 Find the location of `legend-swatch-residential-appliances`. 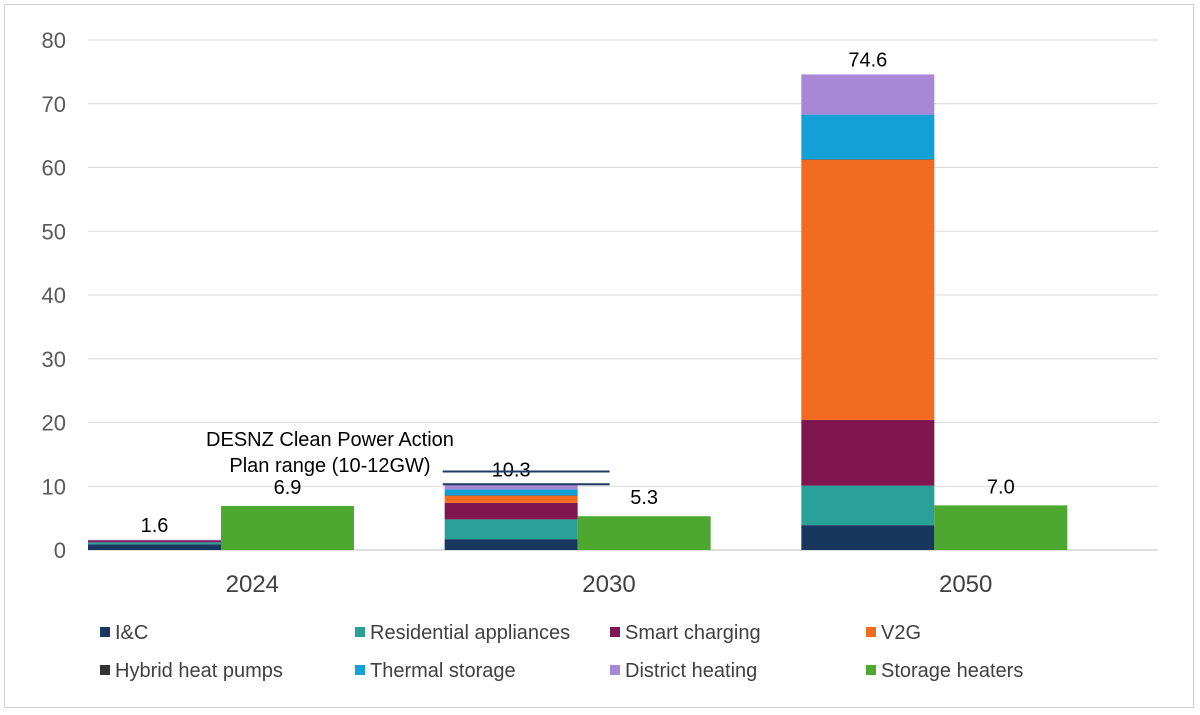

legend-swatch-residential-appliances is located at coordinates (360, 632).